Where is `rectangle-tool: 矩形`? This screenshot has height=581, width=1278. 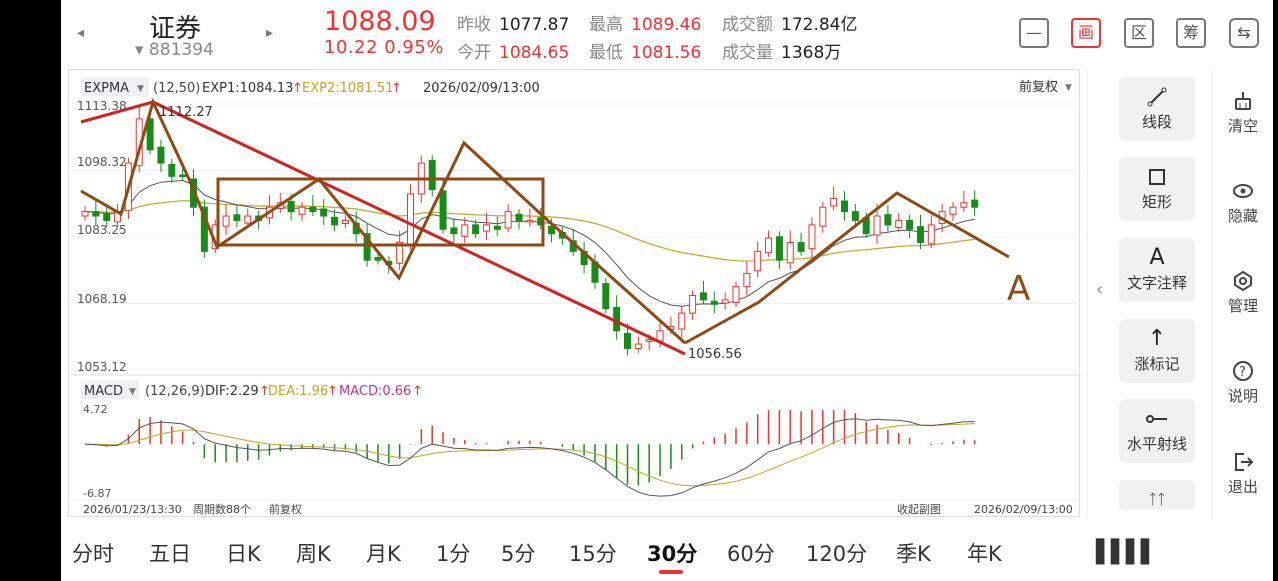
rectangle-tool: 矩形 is located at coordinates (1157, 189).